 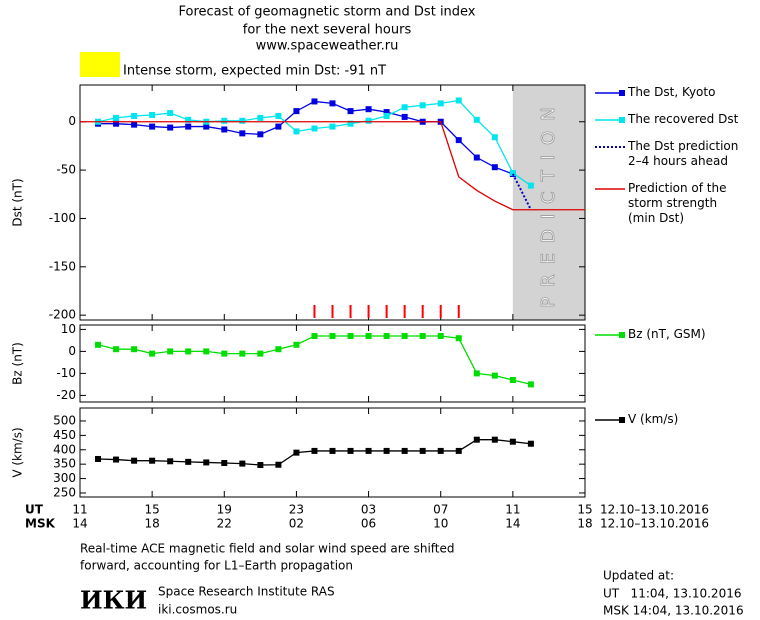 I want to click on institute-url: iki.cosmos.ru, so click(x=197, y=610).